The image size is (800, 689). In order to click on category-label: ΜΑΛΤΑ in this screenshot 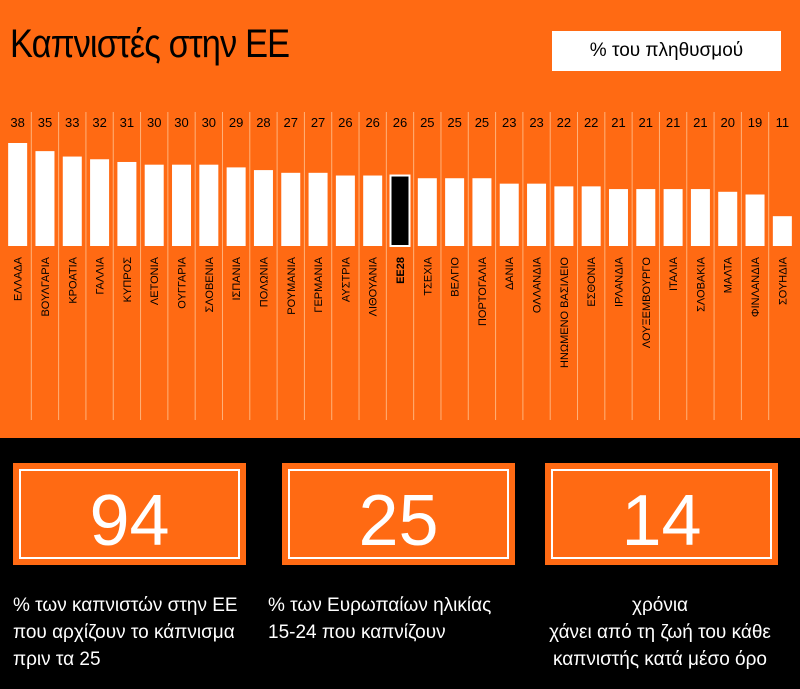, I will do `click(729, 274)`.